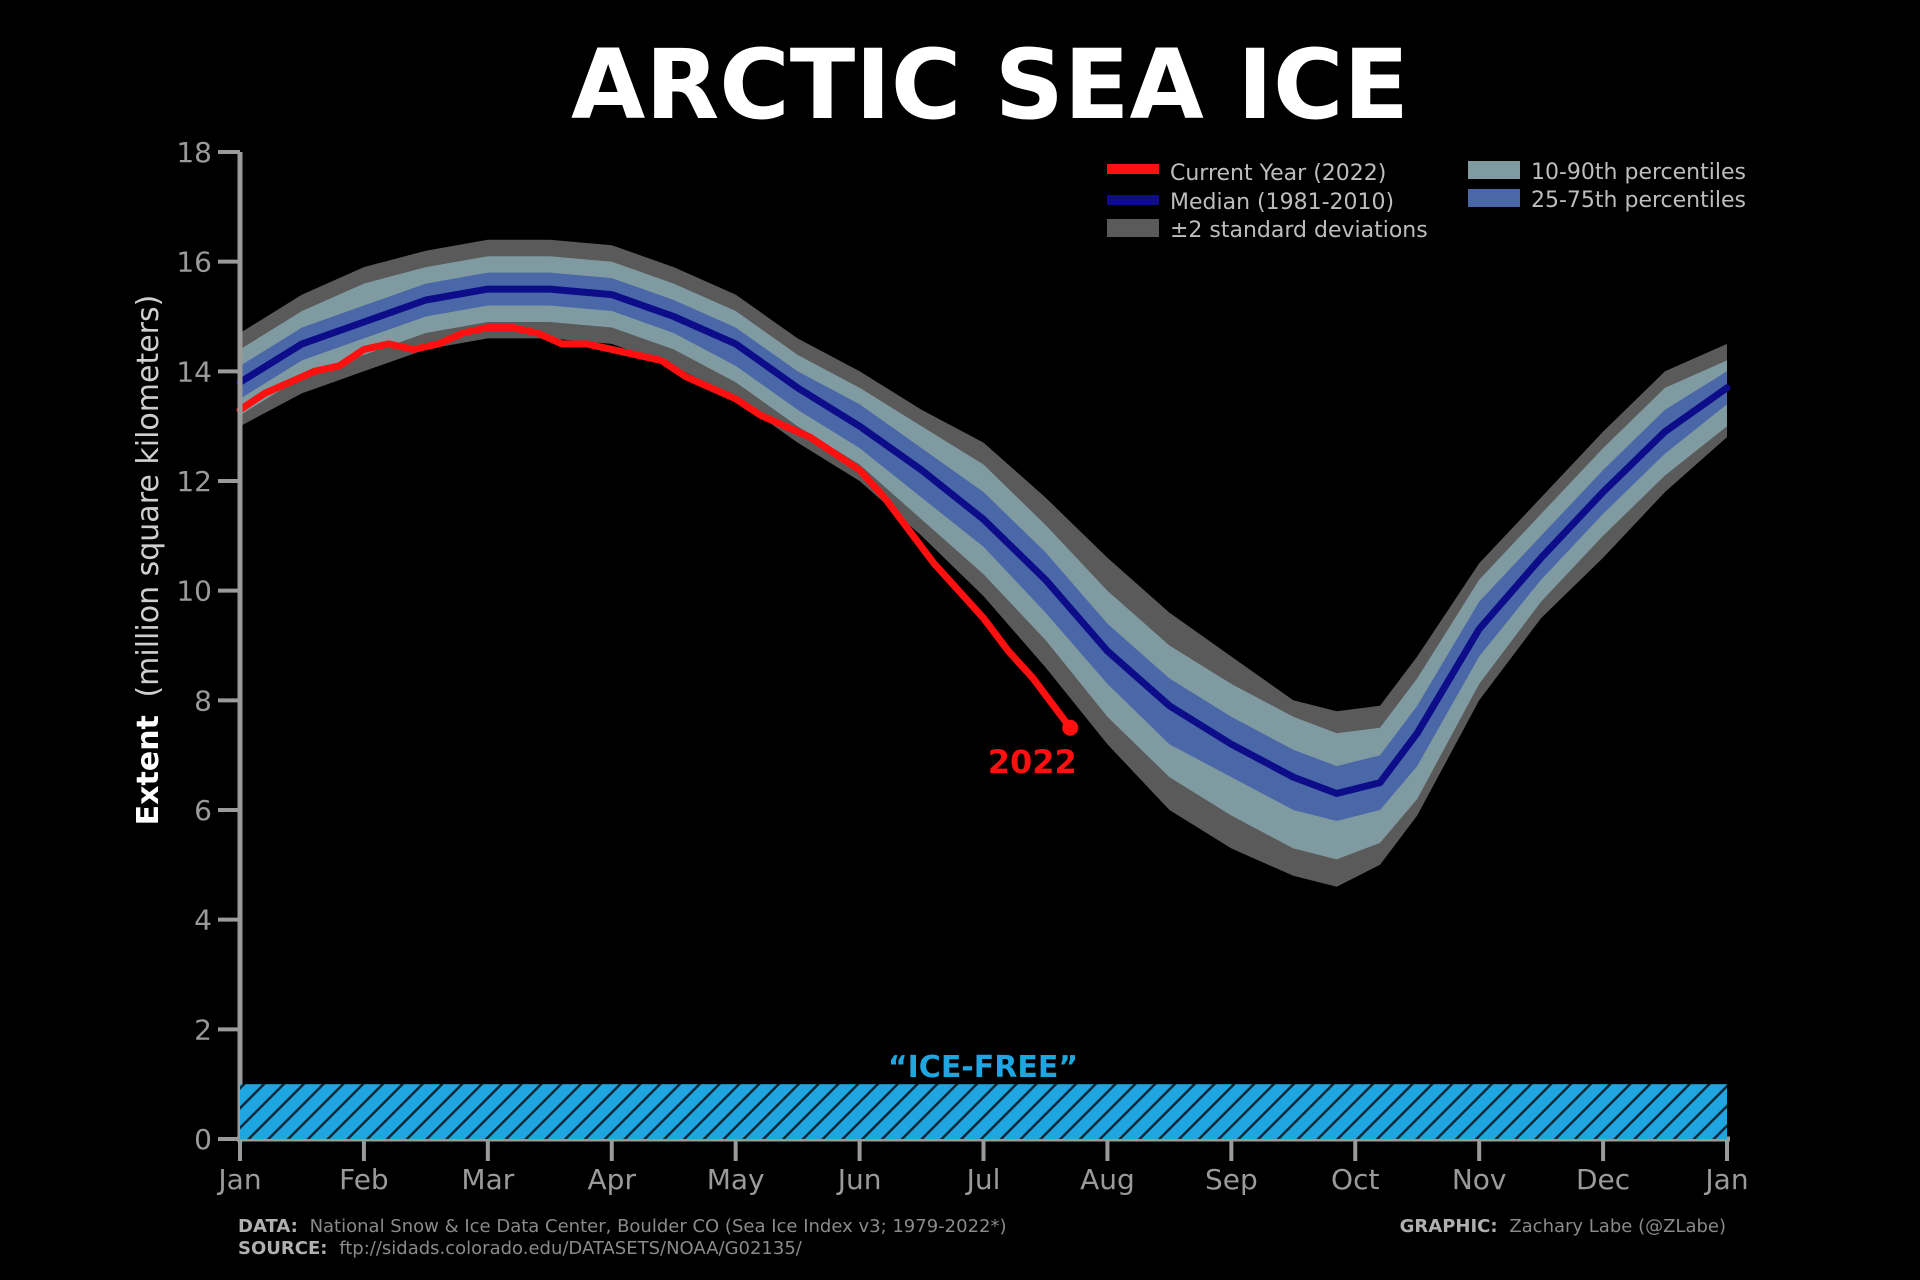 Image resolution: width=1920 pixels, height=1280 pixels. What do you see at coordinates (1032, 762) in the screenshot?
I see `current-year-end-label: 2022` at bounding box center [1032, 762].